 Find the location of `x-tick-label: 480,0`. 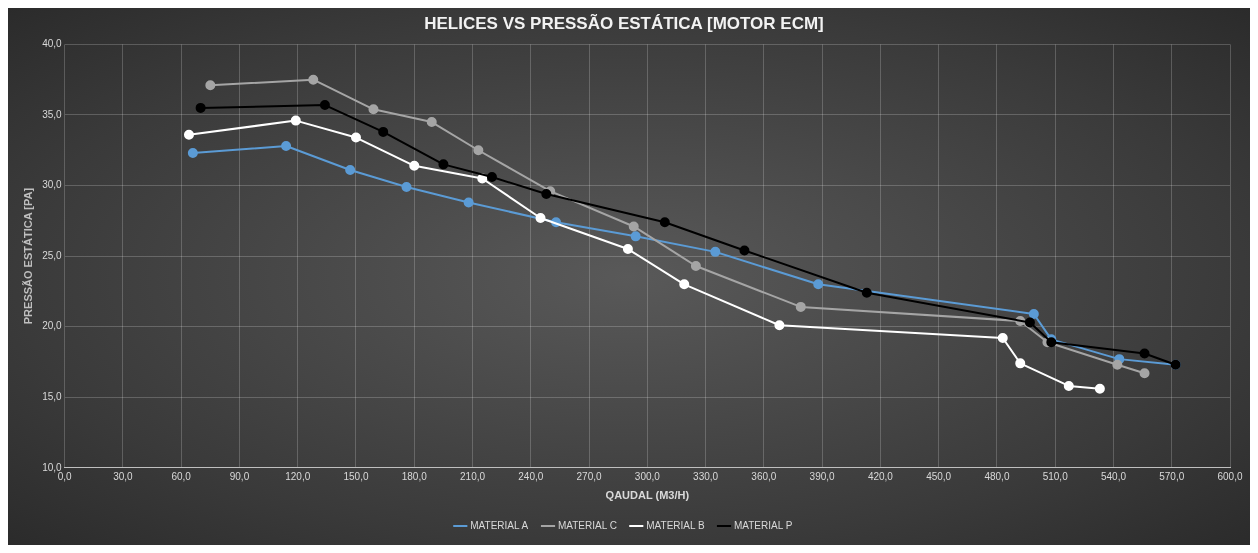

x-tick-label: 480,0 is located at coordinates (997, 476).